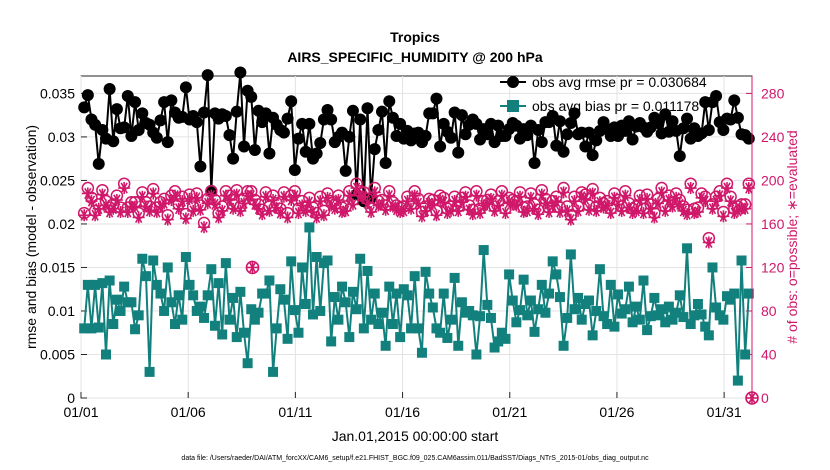 The image size is (830, 470). What do you see at coordinates (773, 93) in the screenshot?
I see `y2-tick-label: 280` at bounding box center [773, 93].